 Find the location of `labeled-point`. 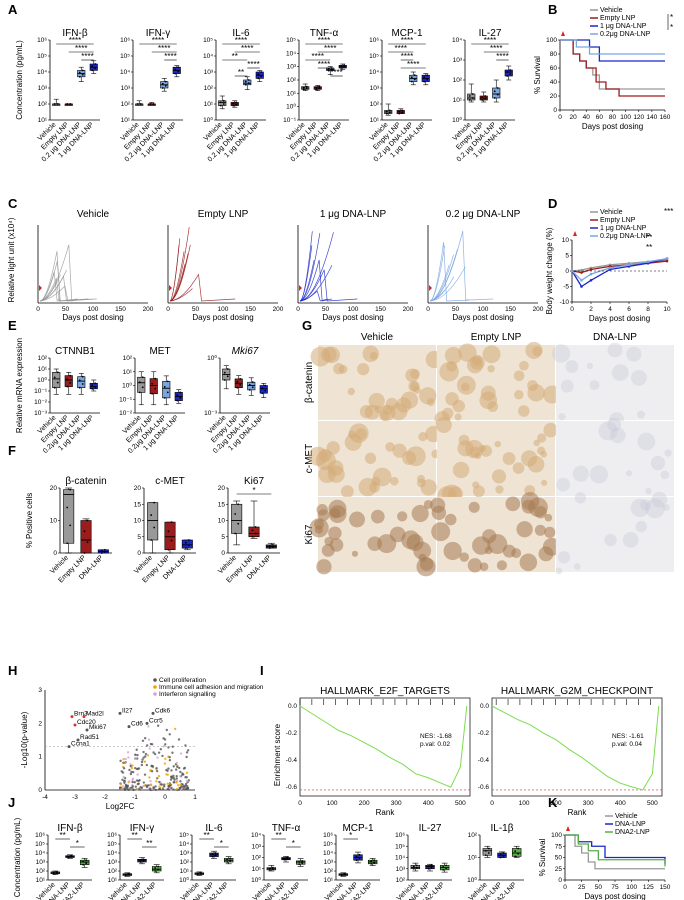

labeled-point is located at coordinates (153, 713).